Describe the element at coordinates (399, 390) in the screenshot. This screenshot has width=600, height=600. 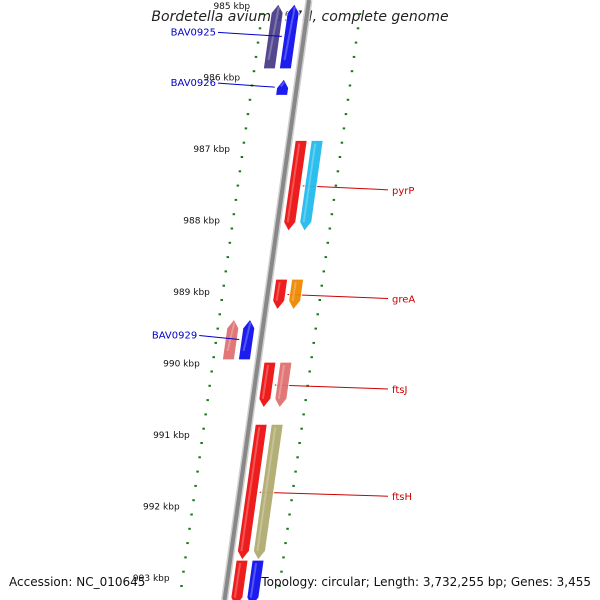
I see `gene-label-ftsj: ftsJ` at that location.